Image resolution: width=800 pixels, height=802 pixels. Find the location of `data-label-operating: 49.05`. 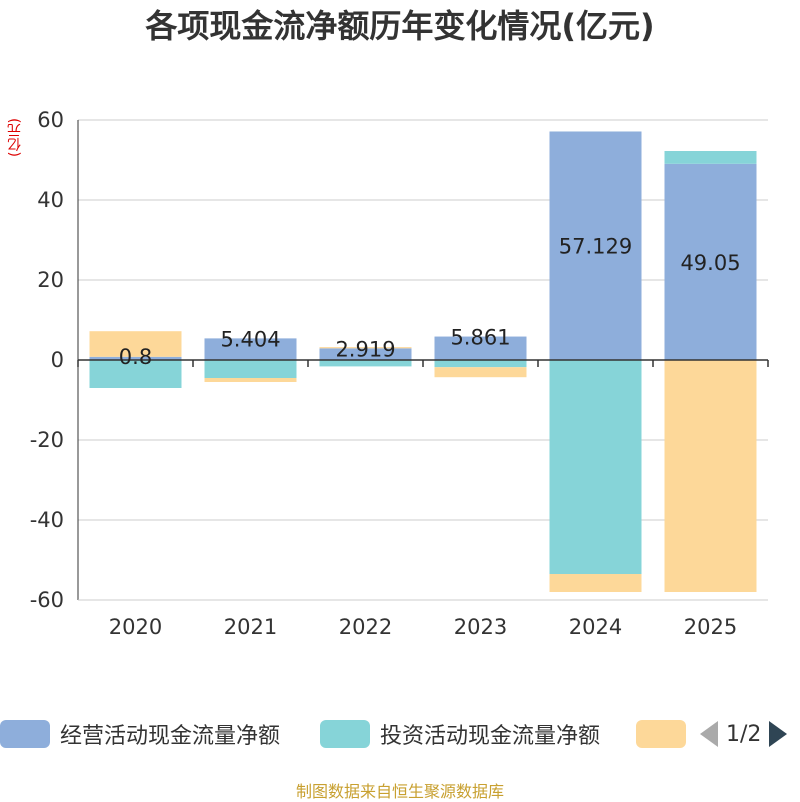

data-label-operating: 49.05 is located at coordinates (710, 263).